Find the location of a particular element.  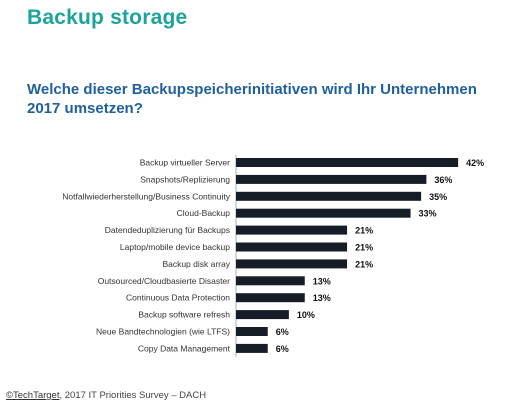

category-label: Copy Data Management is located at coordinates (184, 348).